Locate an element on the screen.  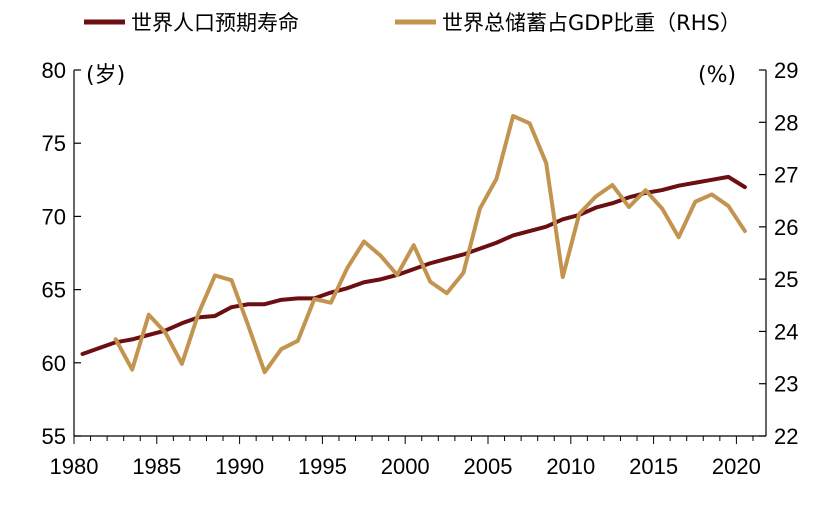
right-axis-unit: (%) is located at coordinates (717, 75).